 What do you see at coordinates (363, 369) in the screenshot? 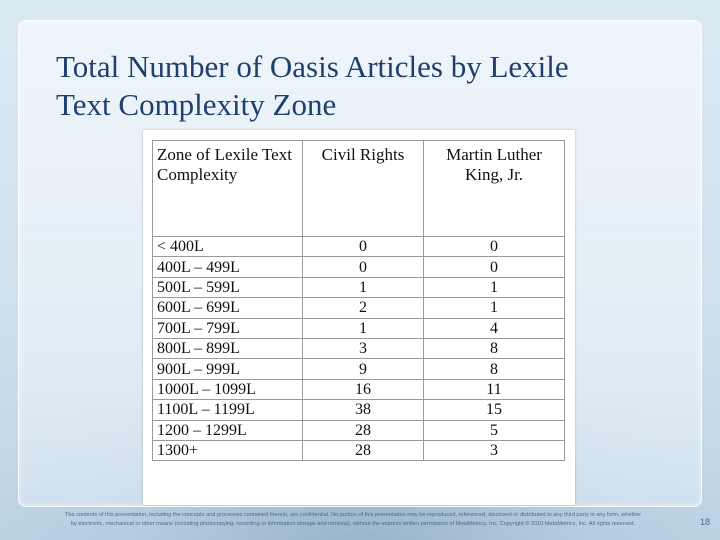
I see `civil-rights-cell: 9` at bounding box center [363, 369].